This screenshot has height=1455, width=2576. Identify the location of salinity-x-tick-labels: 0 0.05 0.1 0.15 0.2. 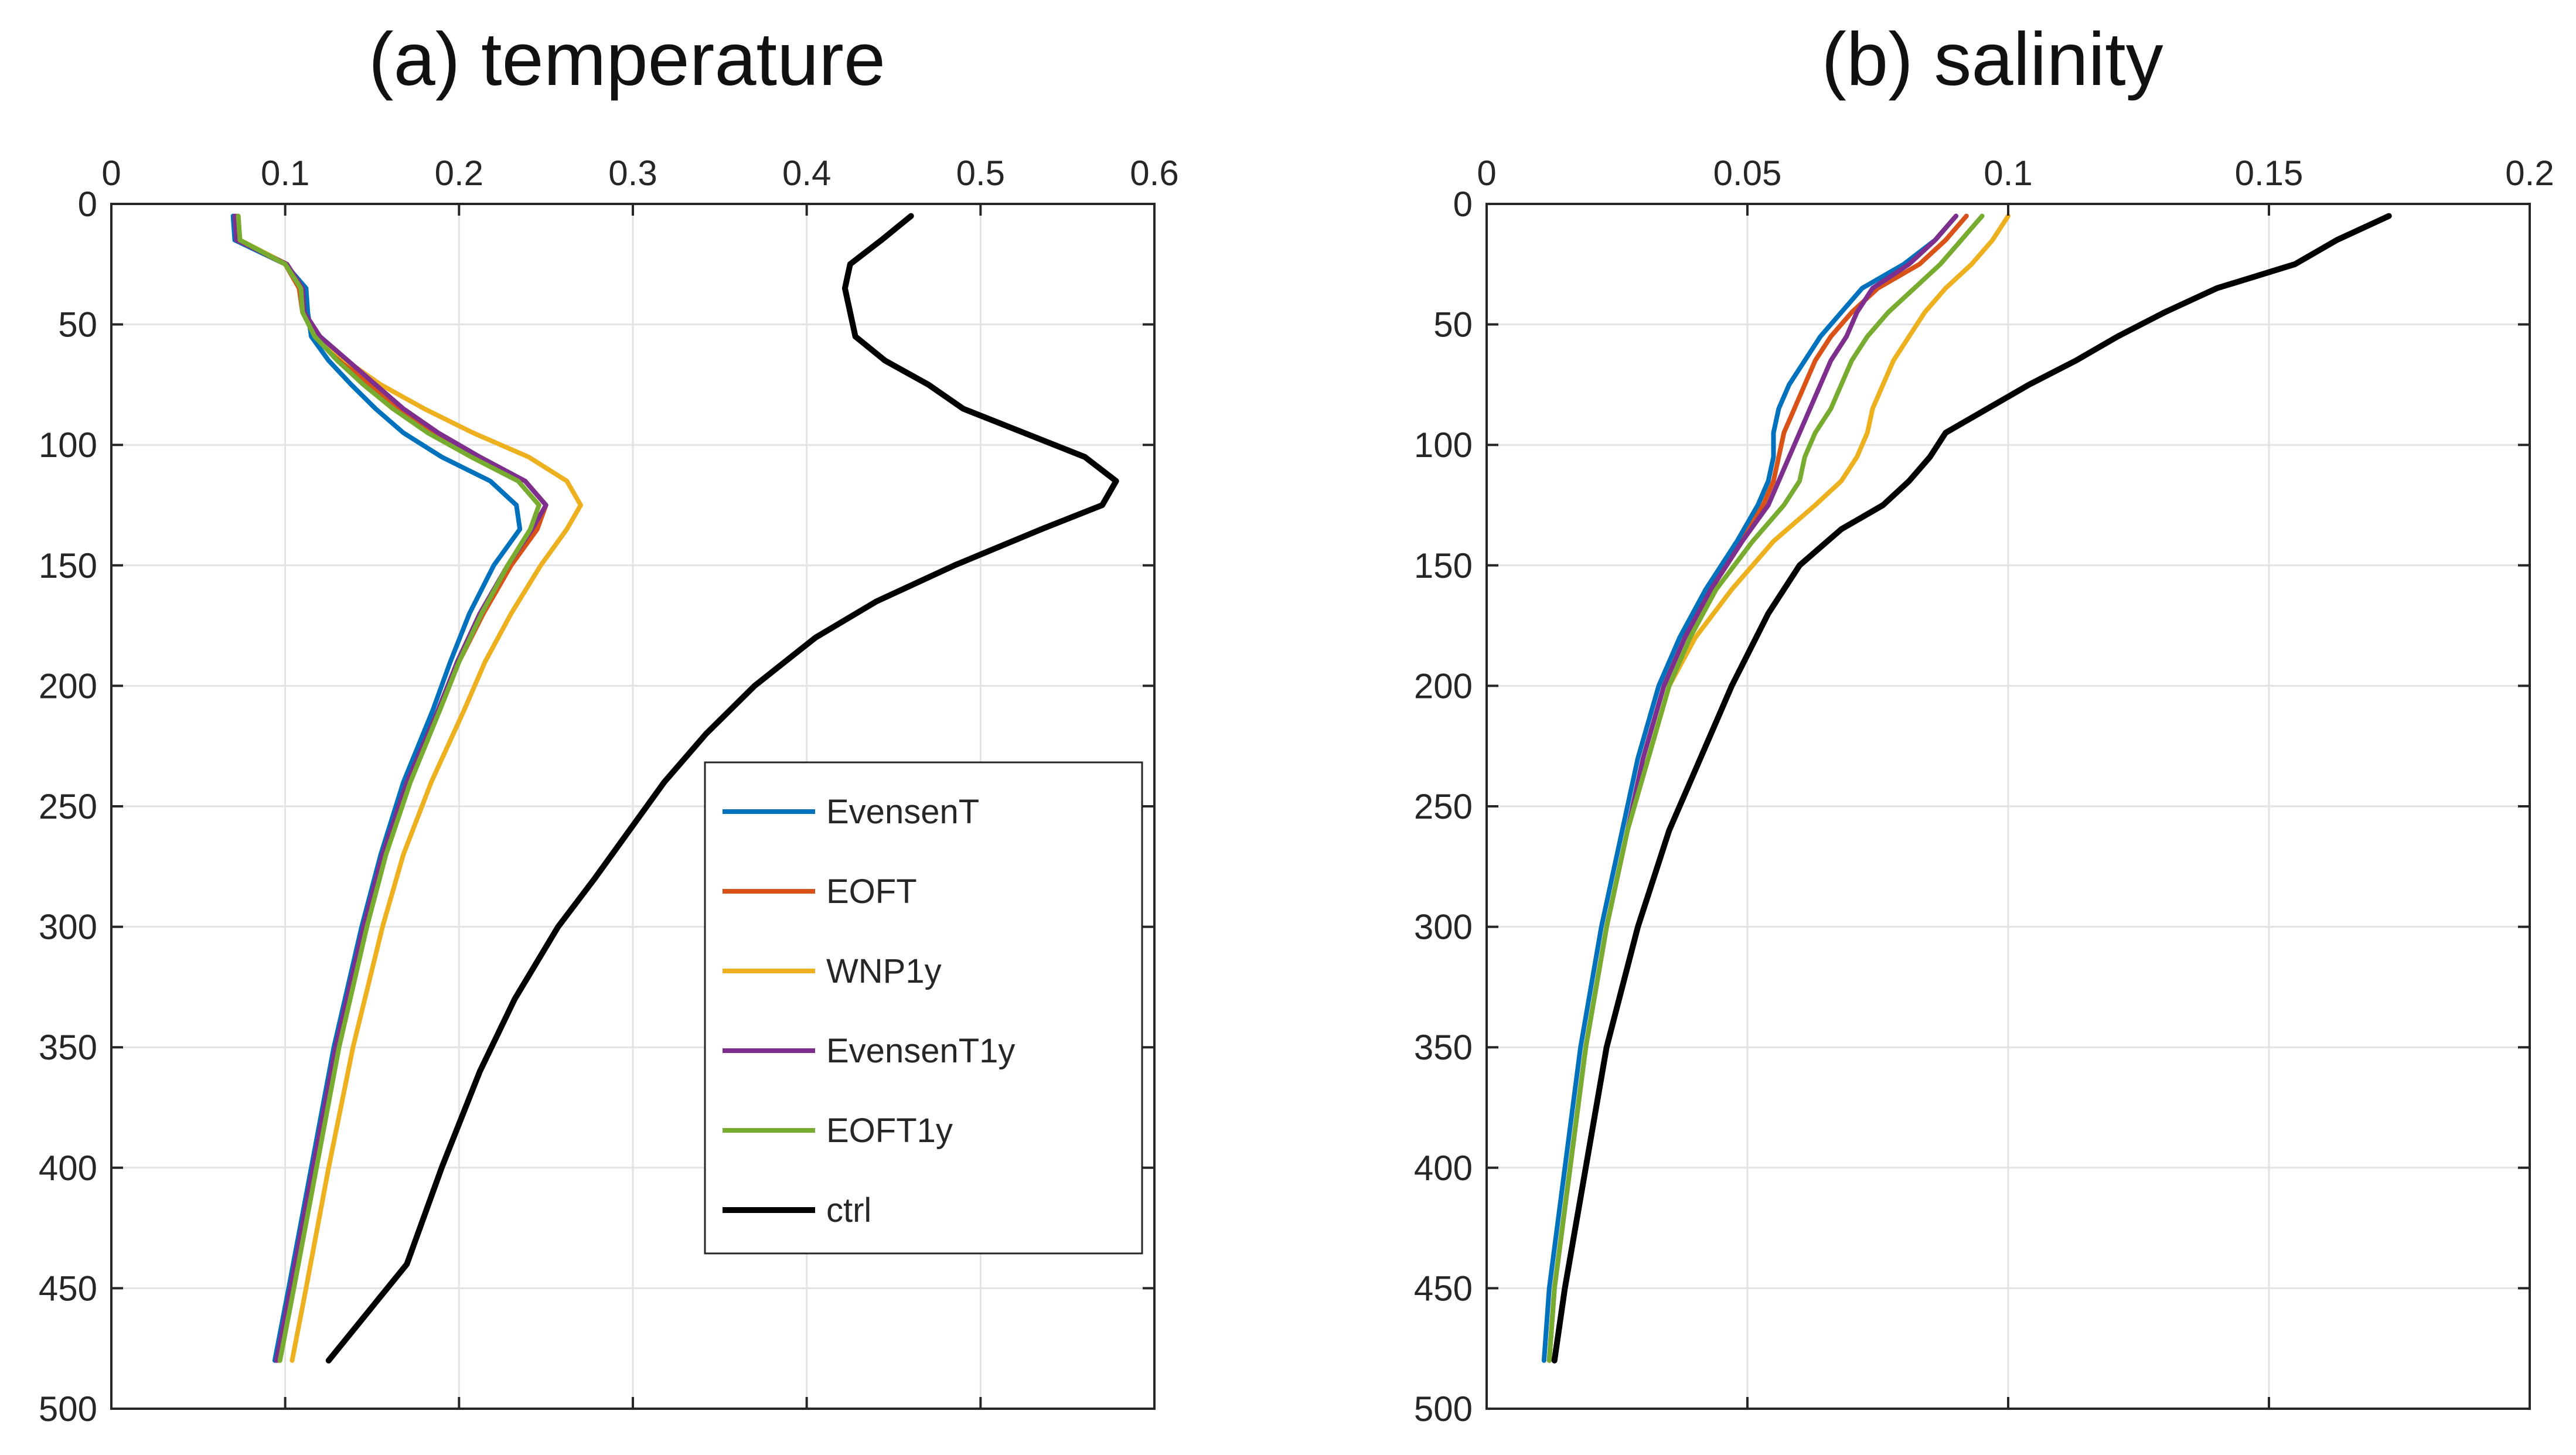
(2015, 173).